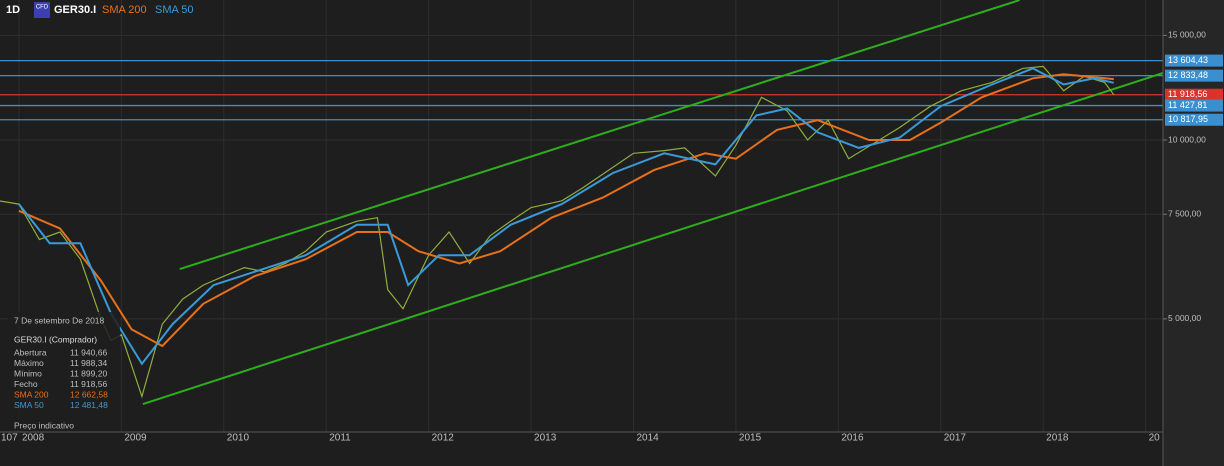 This screenshot has width=1224, height=466. I want to click on info-value: 11 988,34, so click(88, 363).